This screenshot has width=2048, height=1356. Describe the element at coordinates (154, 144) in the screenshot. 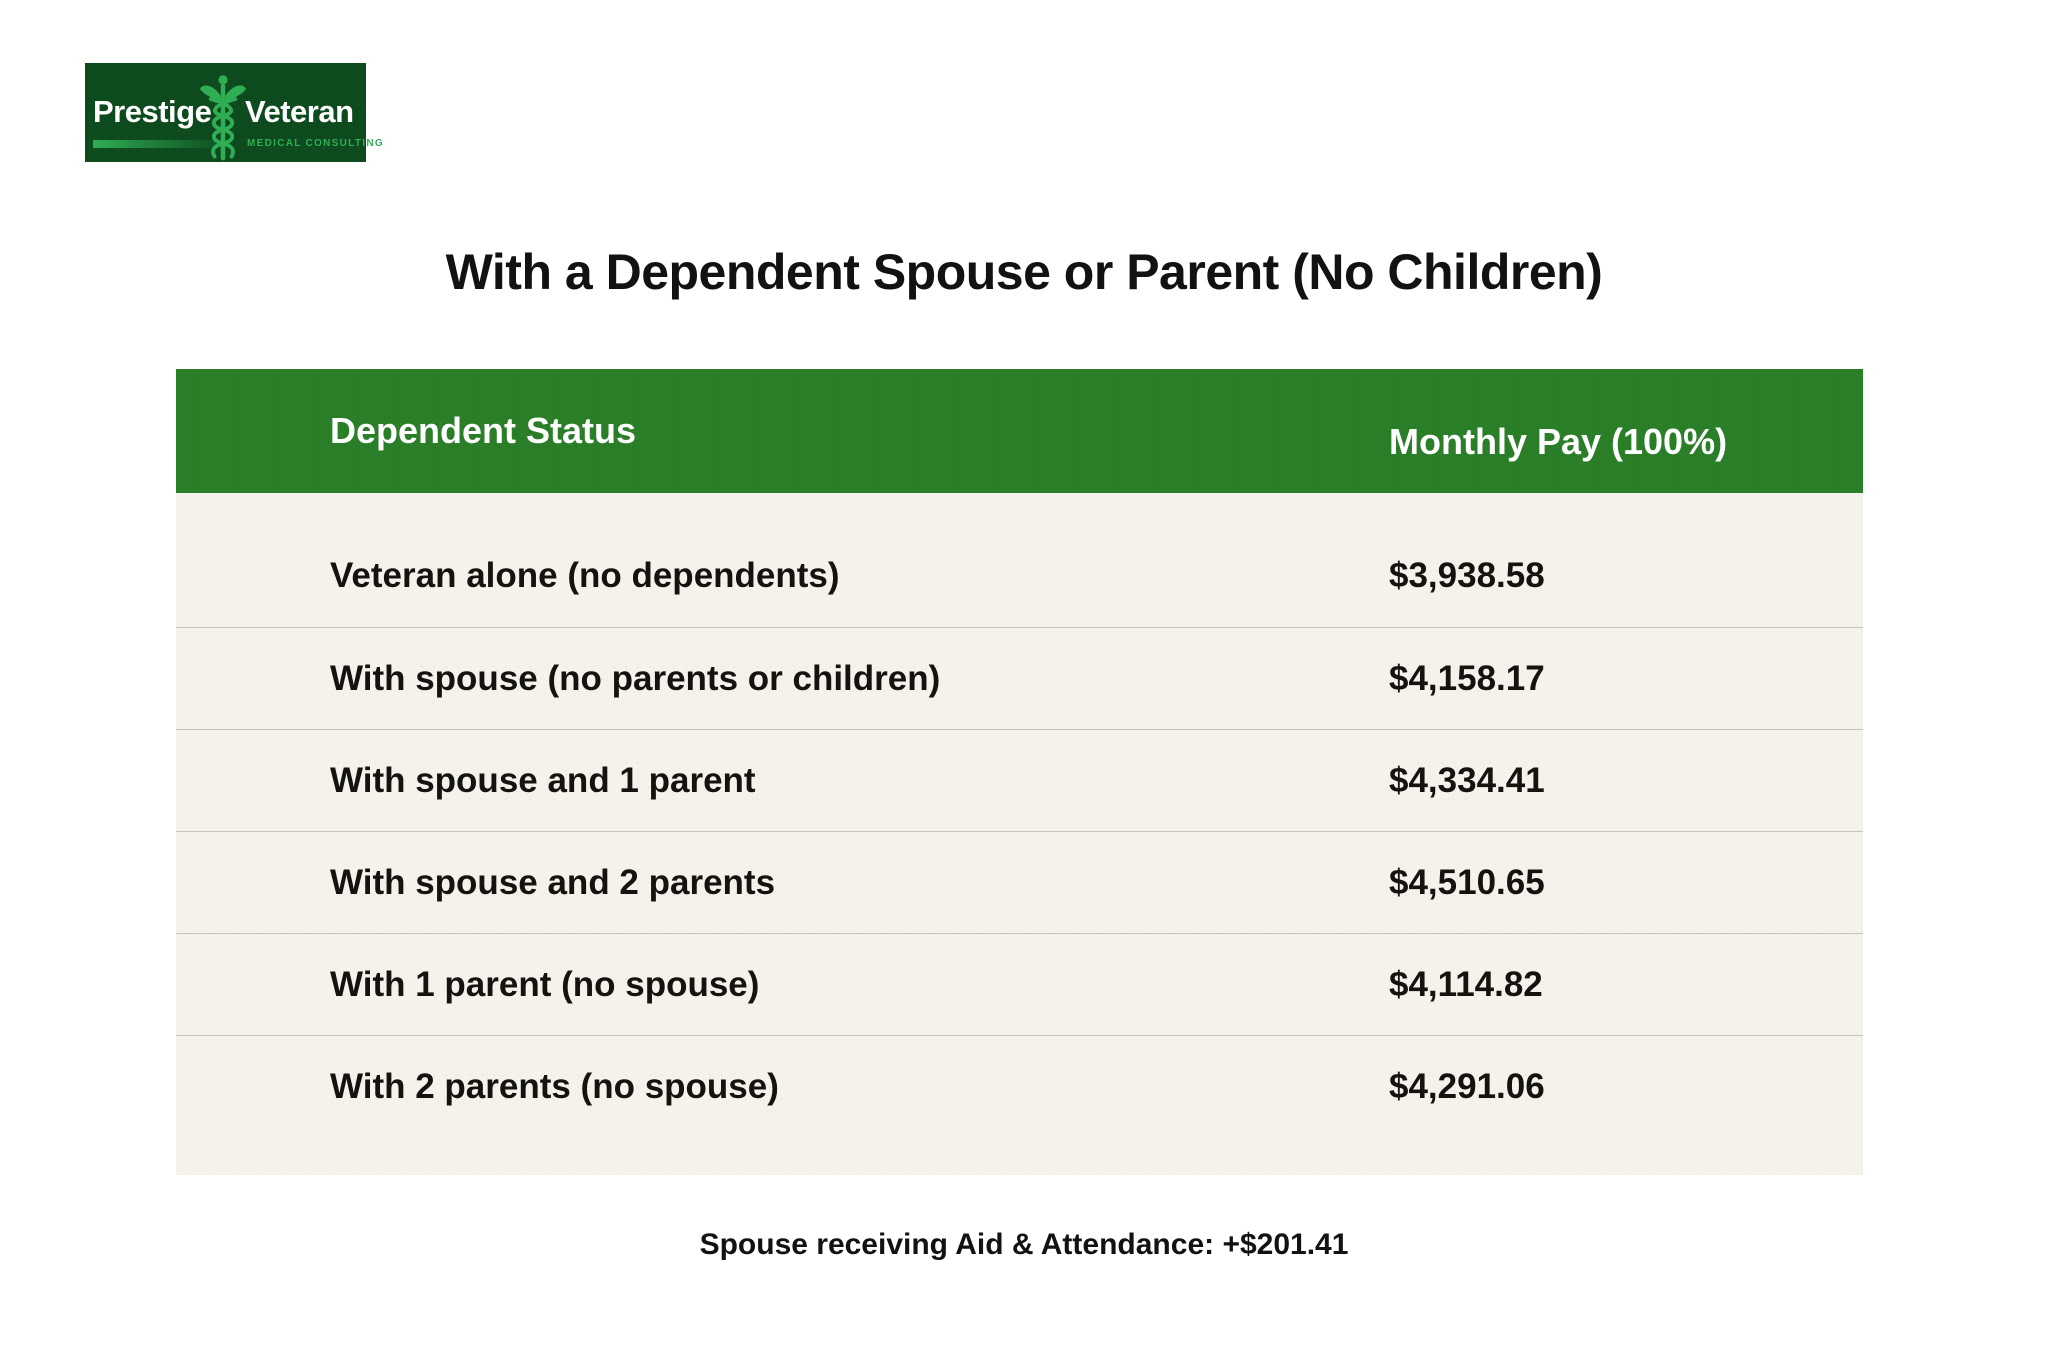

I see `logo-underline-bar` at that location.